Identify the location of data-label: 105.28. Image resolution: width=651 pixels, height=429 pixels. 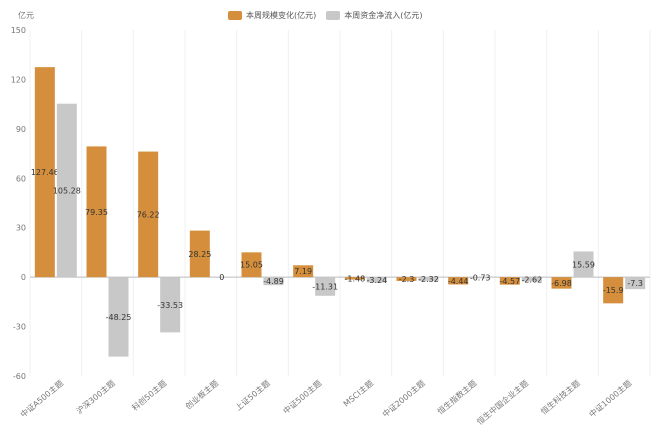
(67, 190).